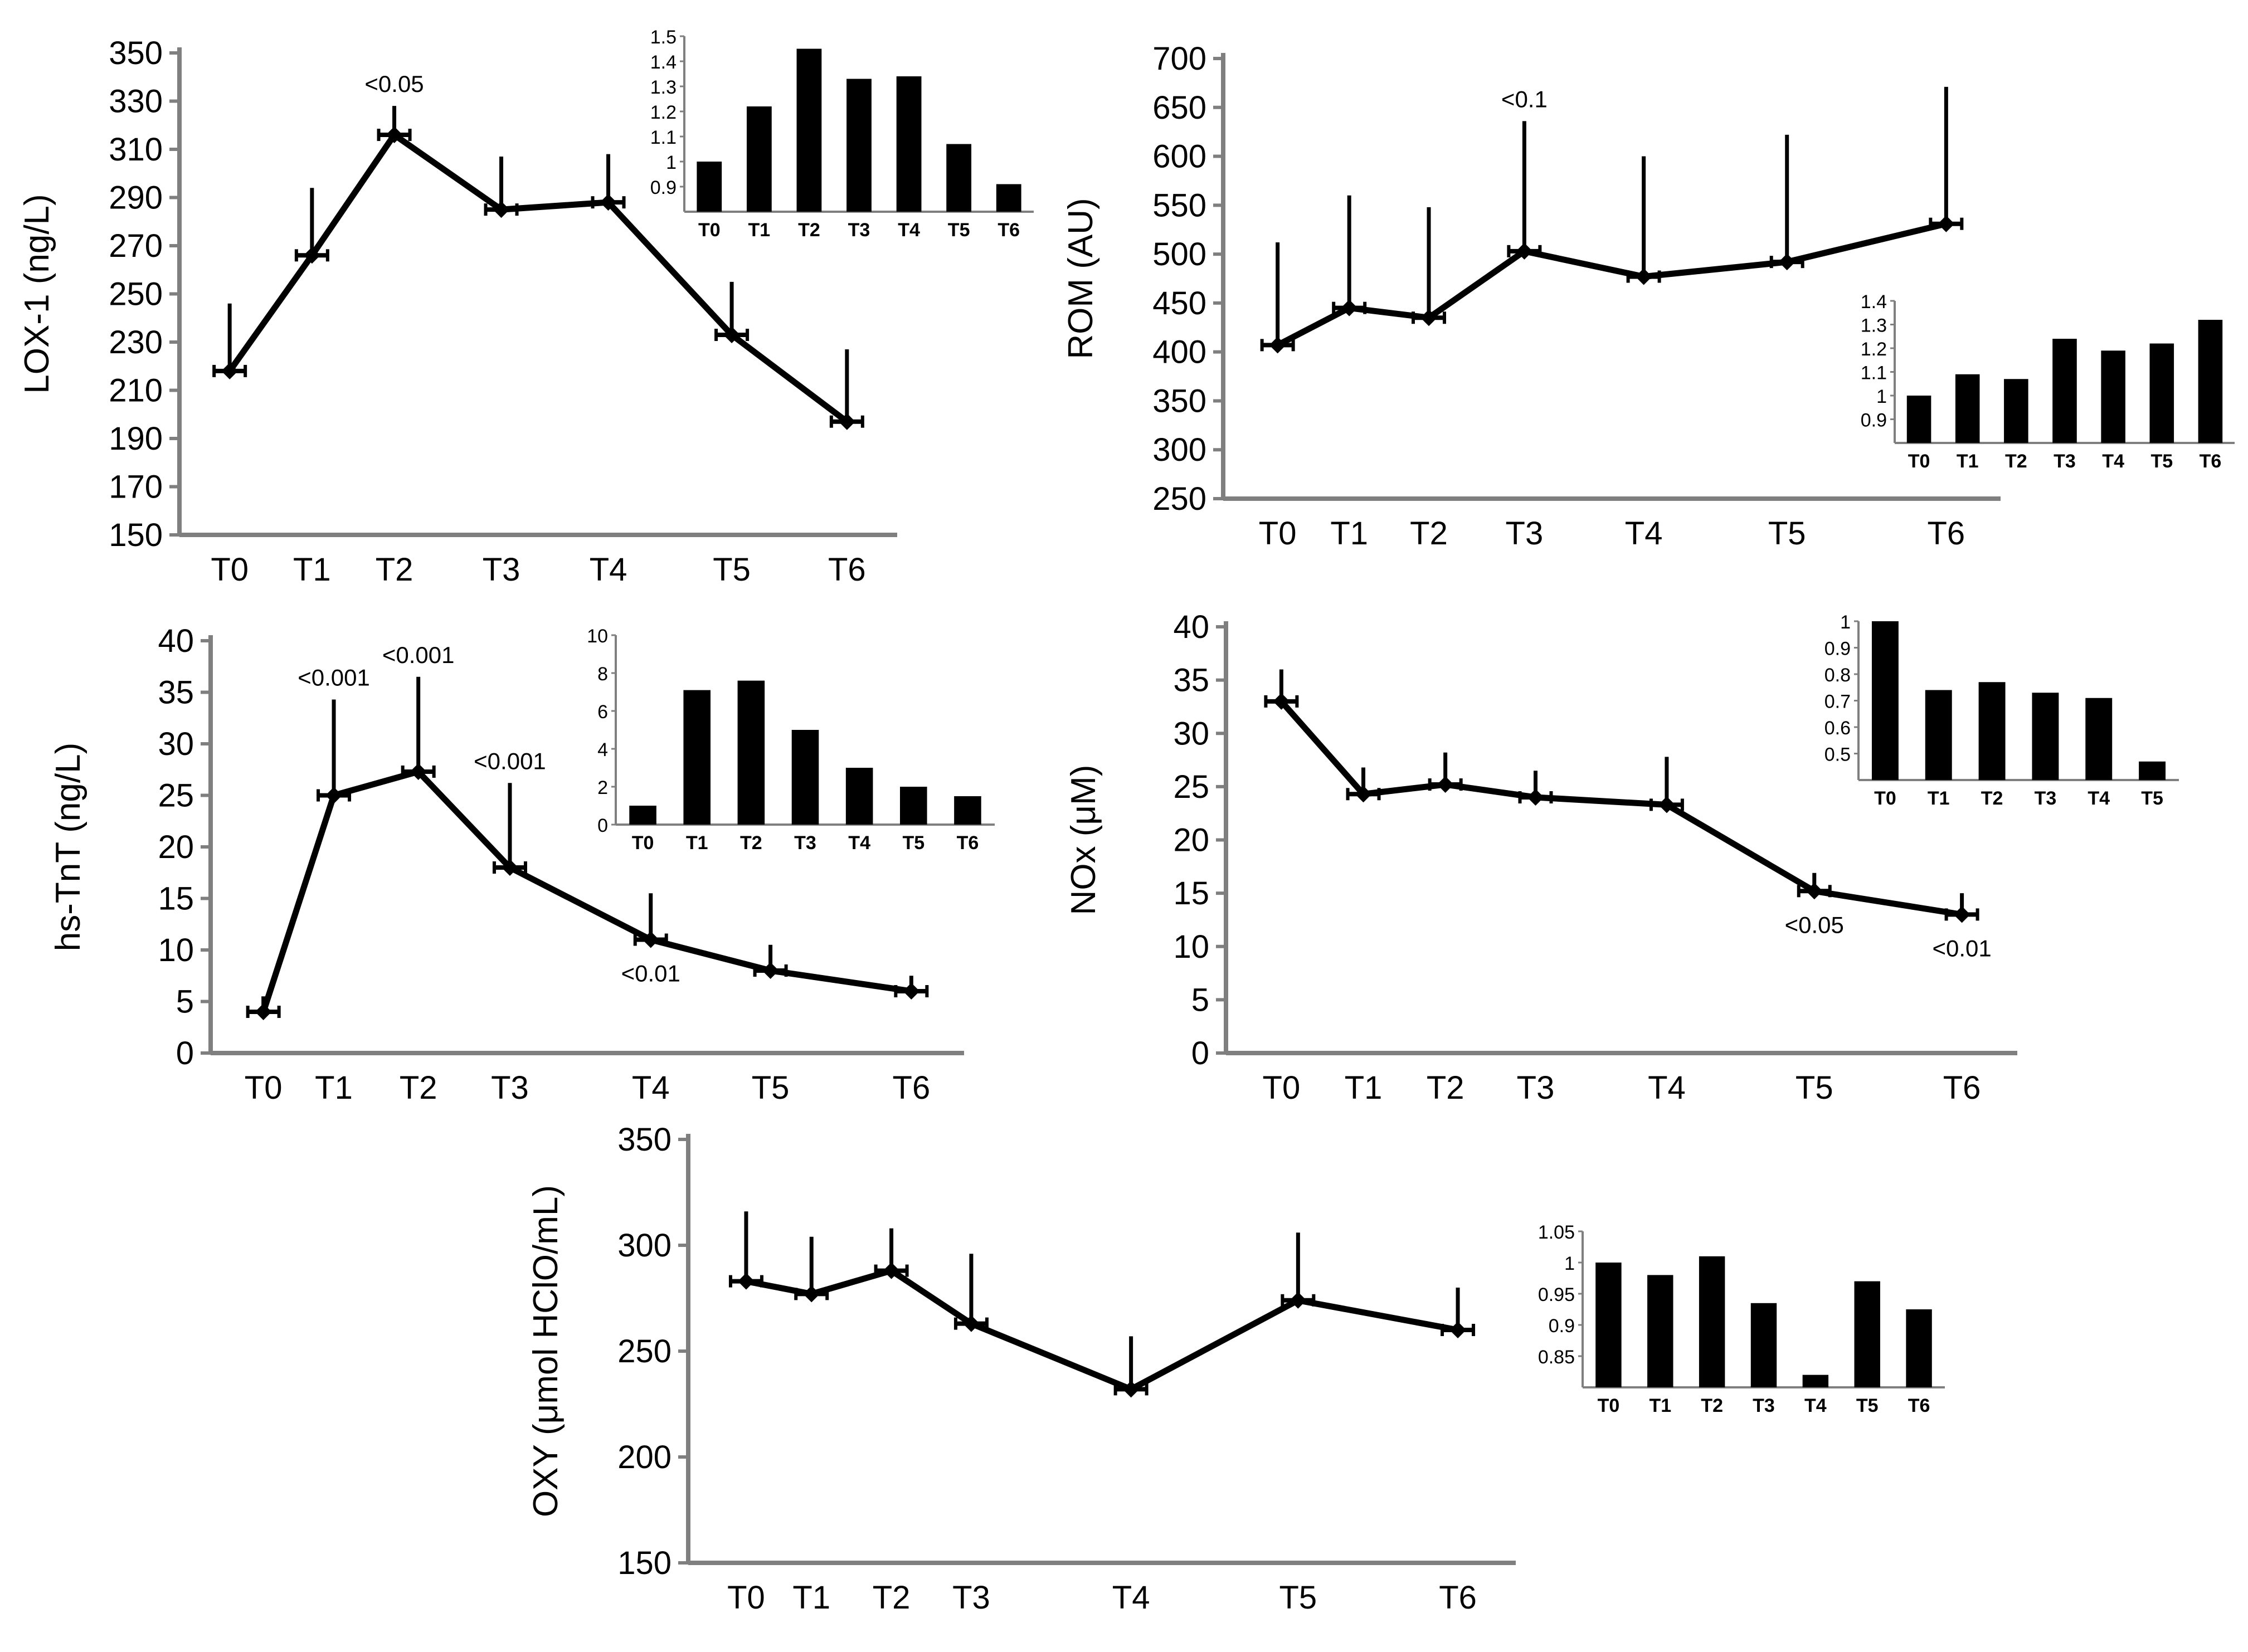  Describe the element at coordinates (136, 149) in the screenshot. I see `y-tick-label: 310` at that location.